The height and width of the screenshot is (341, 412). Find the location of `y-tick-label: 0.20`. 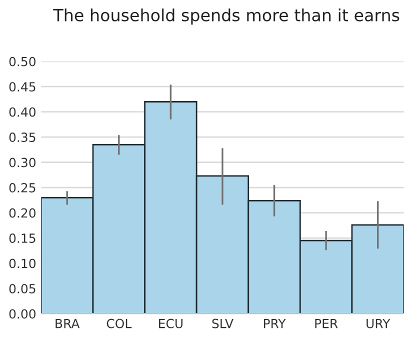

y-tick-label: 0.20 is located at coordinates (22, 213).